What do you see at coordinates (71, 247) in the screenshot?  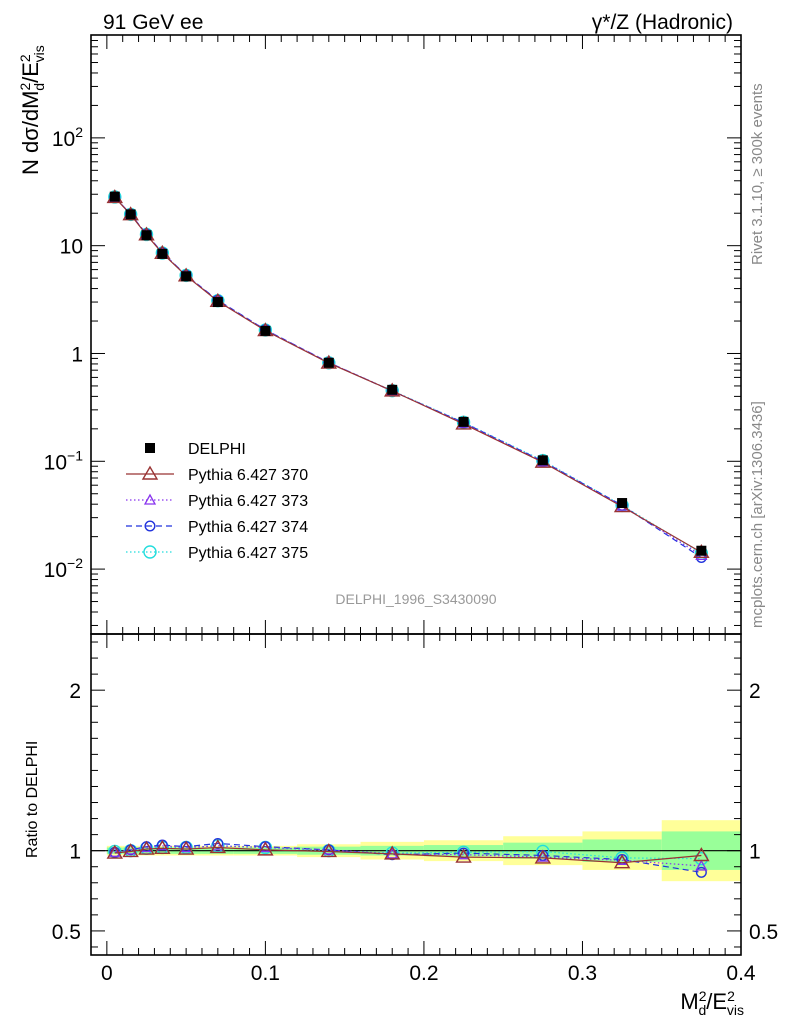 I see `main-y-tick-label: 10` at bounding box center [71, 247].